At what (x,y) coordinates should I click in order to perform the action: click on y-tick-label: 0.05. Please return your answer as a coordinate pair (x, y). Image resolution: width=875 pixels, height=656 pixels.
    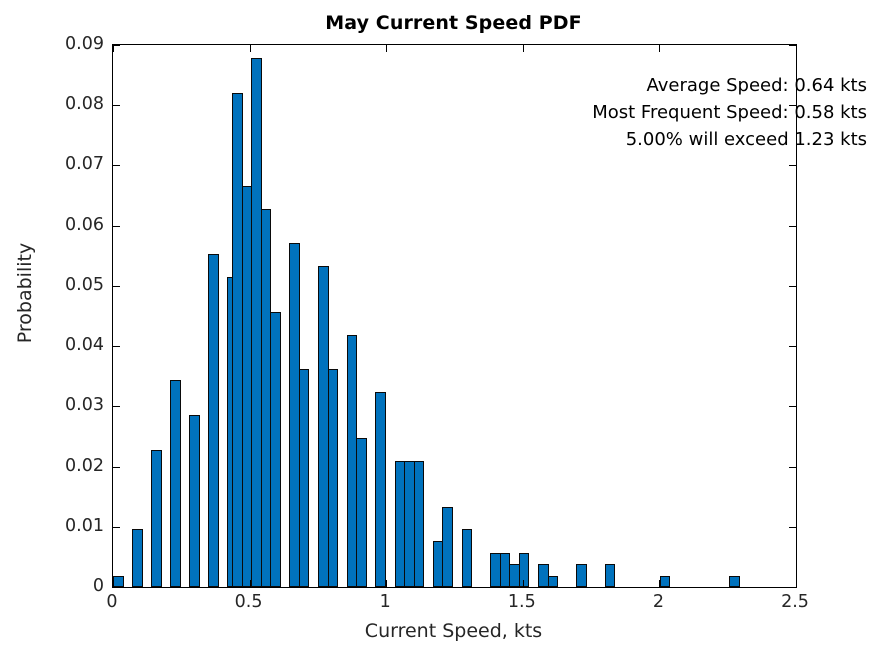
    Looking at the image, I should click on (84, 284).